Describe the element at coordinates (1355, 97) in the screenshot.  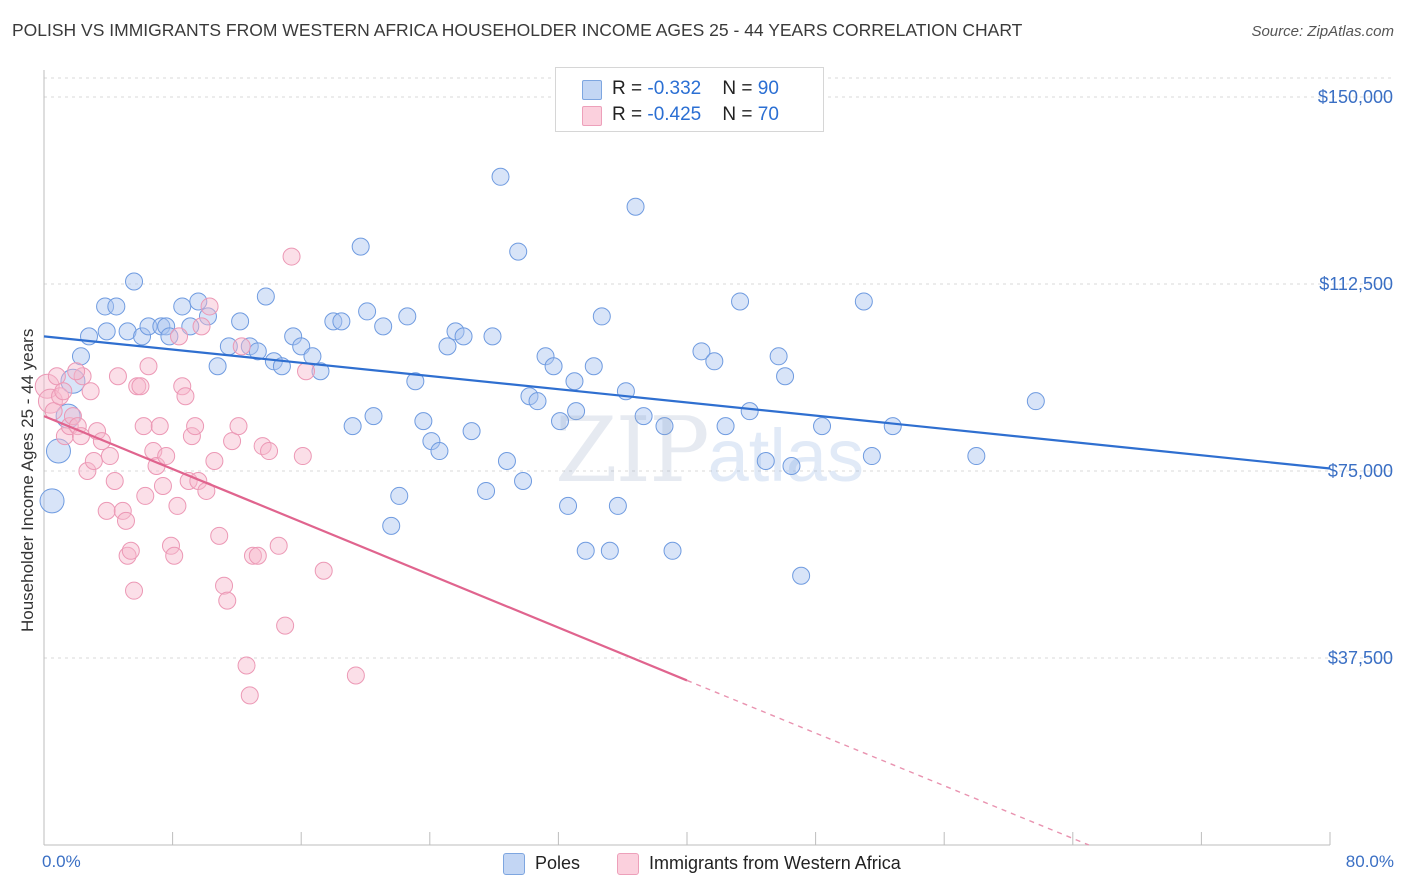
I see `y-tick-label: $150,000` at that location.